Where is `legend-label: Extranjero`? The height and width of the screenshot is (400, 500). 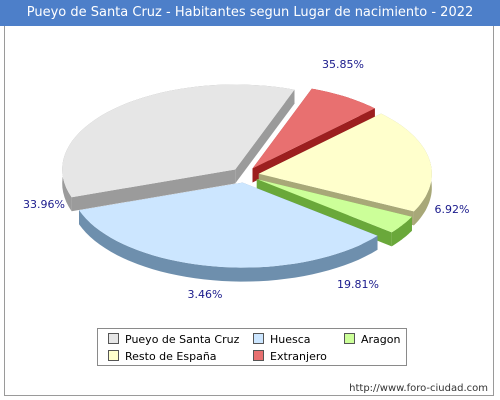
legend-label: Extranjero is located at coordinates (298, 356).